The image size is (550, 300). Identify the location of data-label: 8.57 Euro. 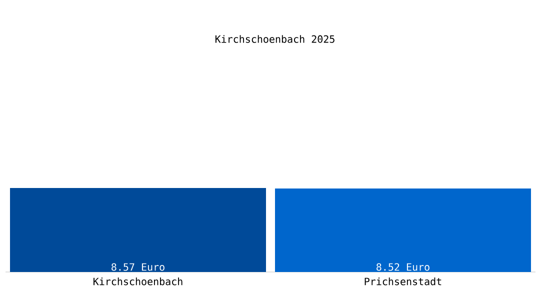
(138, 267).